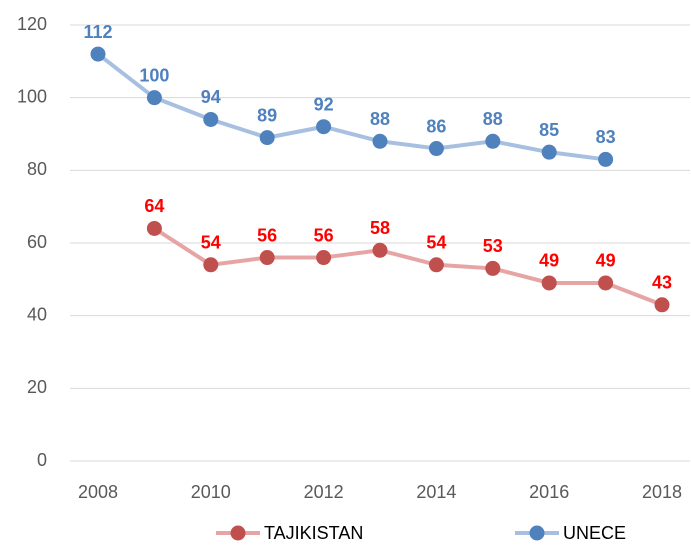 This screenshot has width=691, height=545. I want to click on x-tick-label: 2008, so click(98, 492).